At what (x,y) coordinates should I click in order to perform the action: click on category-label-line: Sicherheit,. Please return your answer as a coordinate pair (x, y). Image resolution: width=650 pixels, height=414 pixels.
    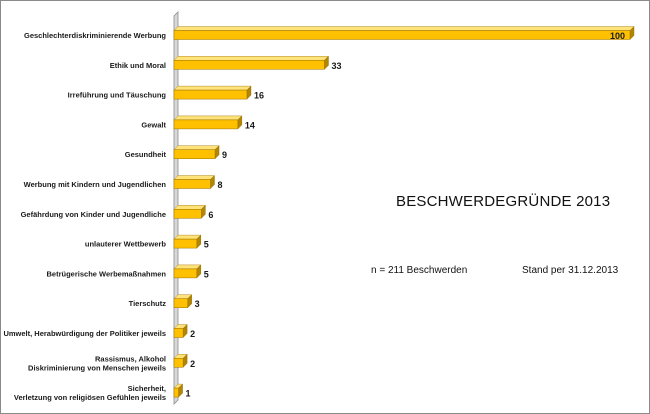
    Looking at the image, I should click on (147, 388).